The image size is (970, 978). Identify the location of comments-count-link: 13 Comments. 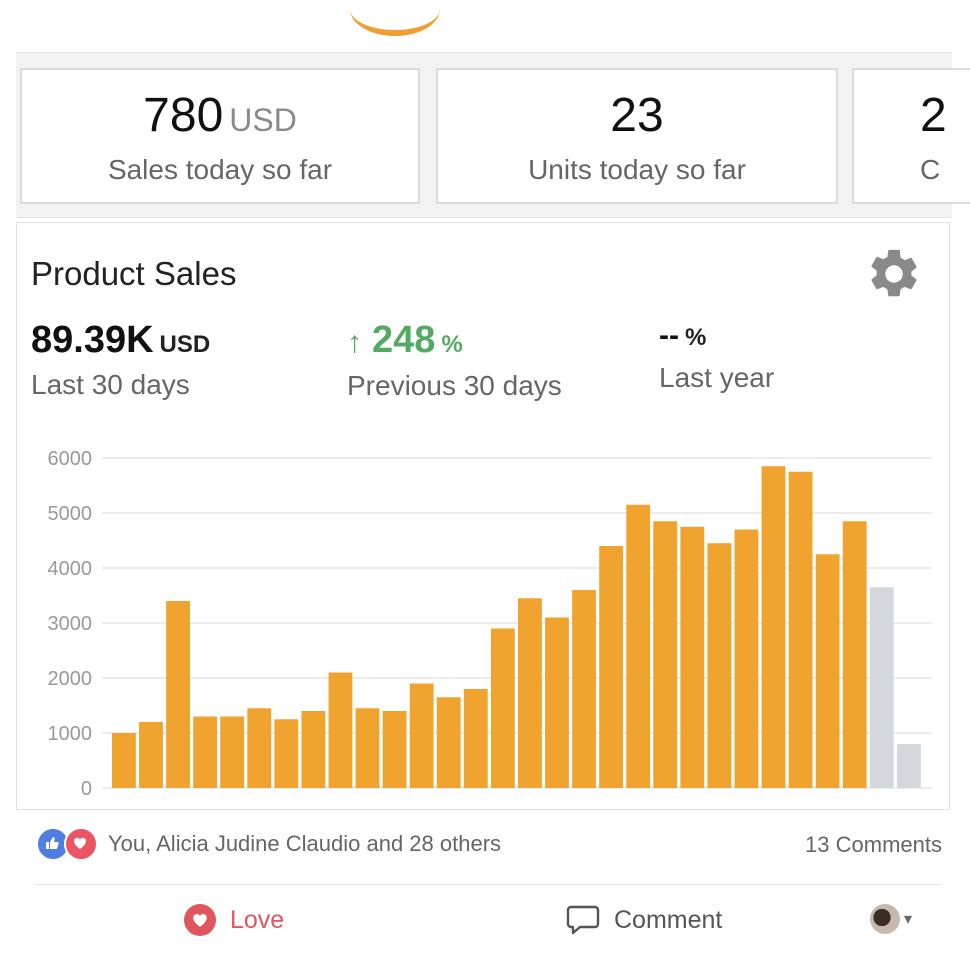
(873, 844).